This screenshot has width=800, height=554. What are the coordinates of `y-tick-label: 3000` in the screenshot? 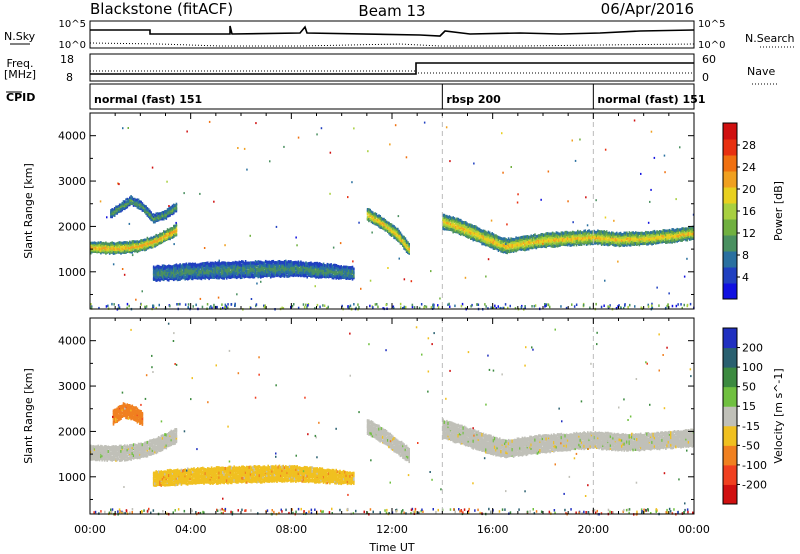 It's located at (72, 181).